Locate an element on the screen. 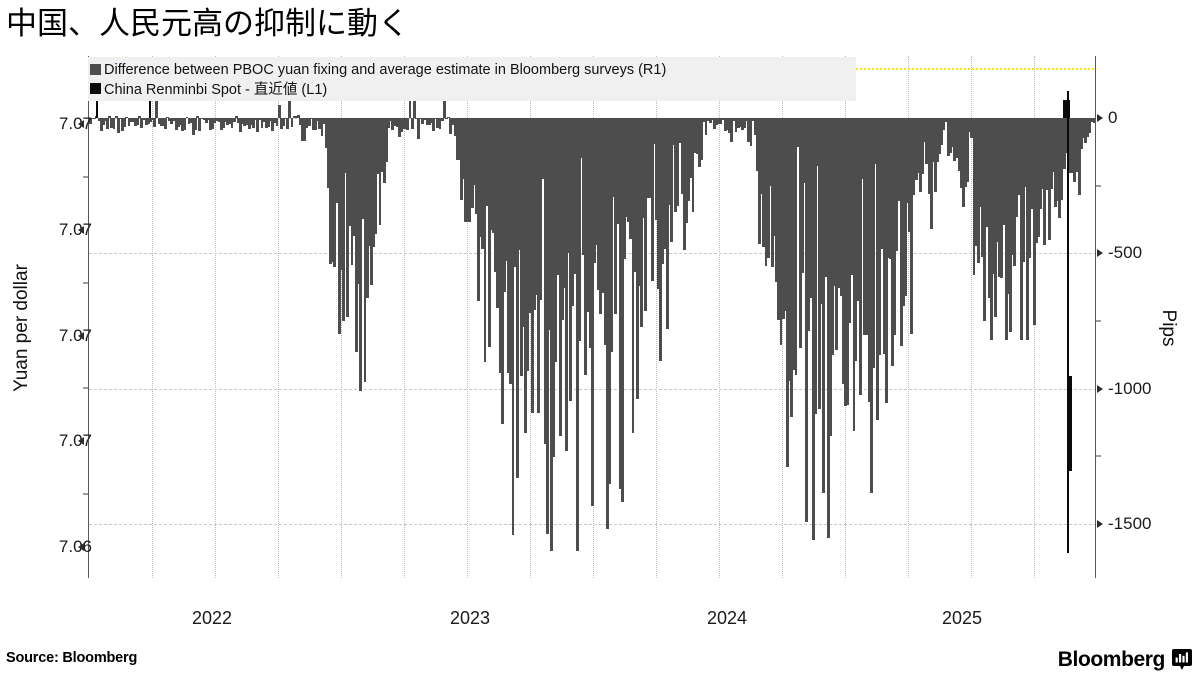 The image size is (1200, 675). right-axis-tick-label: 0 is located at coordinates (1113, 118).